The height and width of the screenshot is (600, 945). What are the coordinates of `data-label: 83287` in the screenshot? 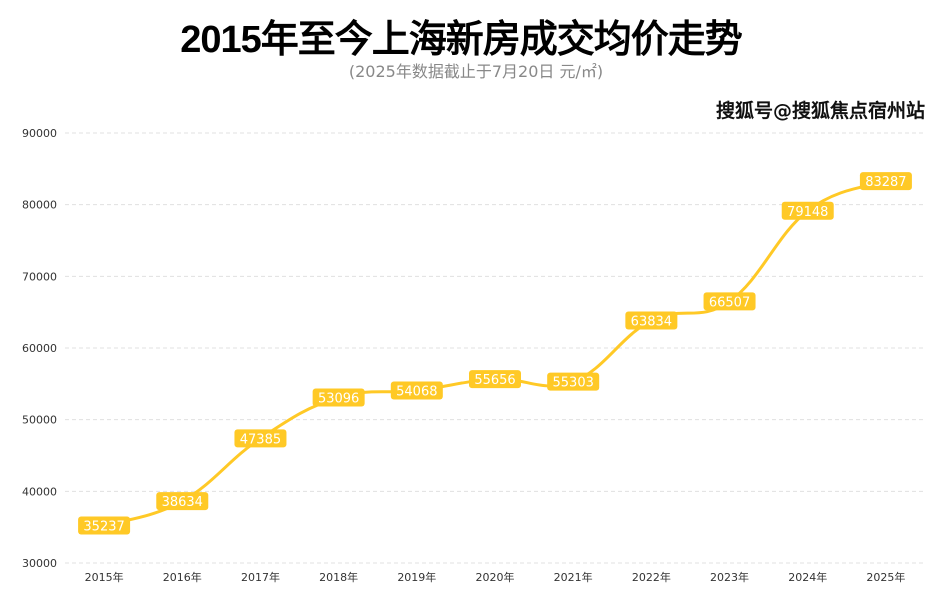 It's located at (885, 182).